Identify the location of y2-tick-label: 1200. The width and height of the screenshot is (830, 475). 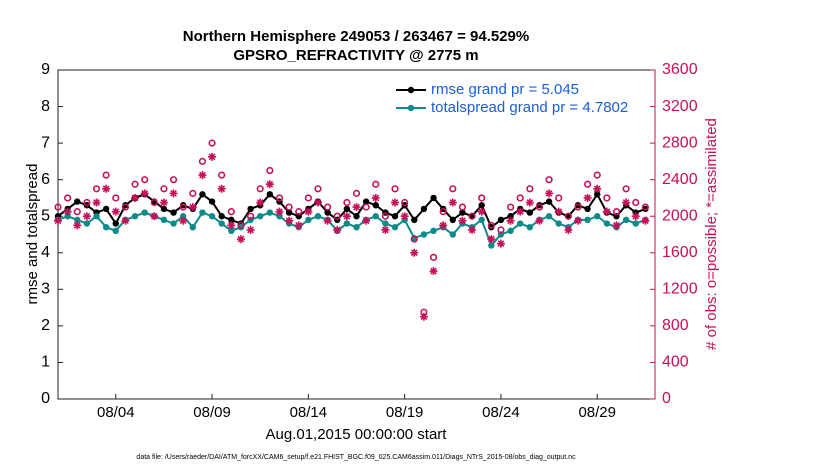
(680, 289).